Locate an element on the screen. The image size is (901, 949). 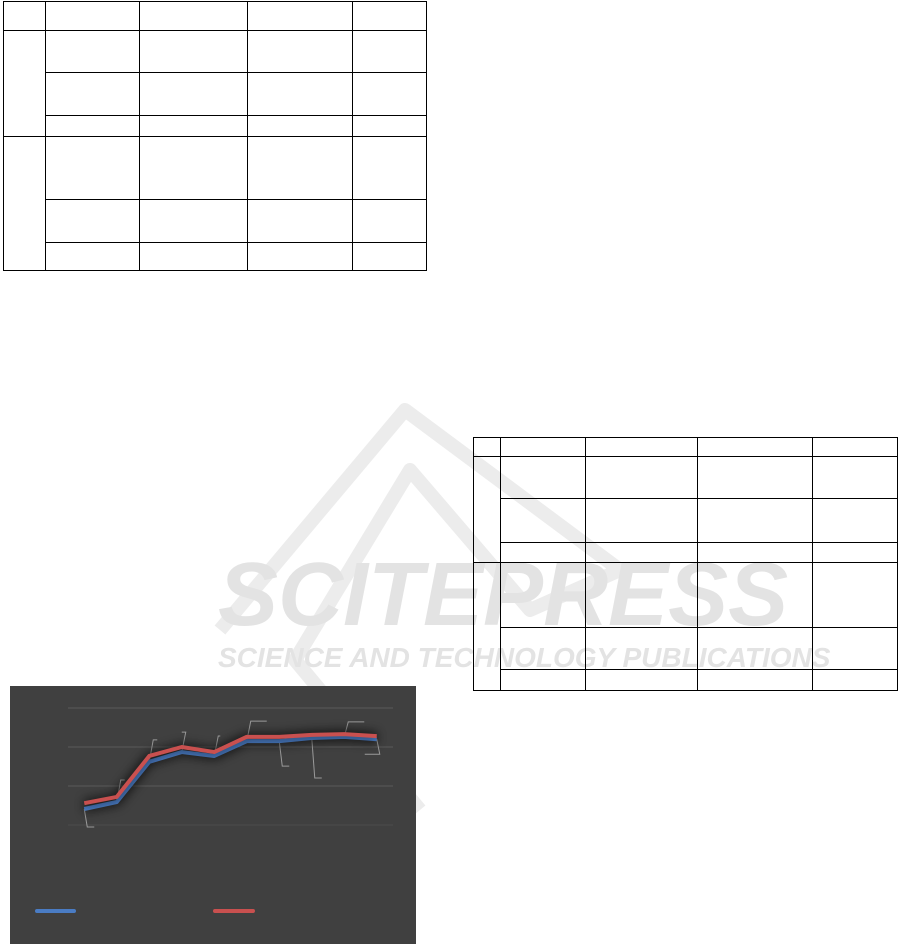
line-chart is located at coordinates (213, 815).